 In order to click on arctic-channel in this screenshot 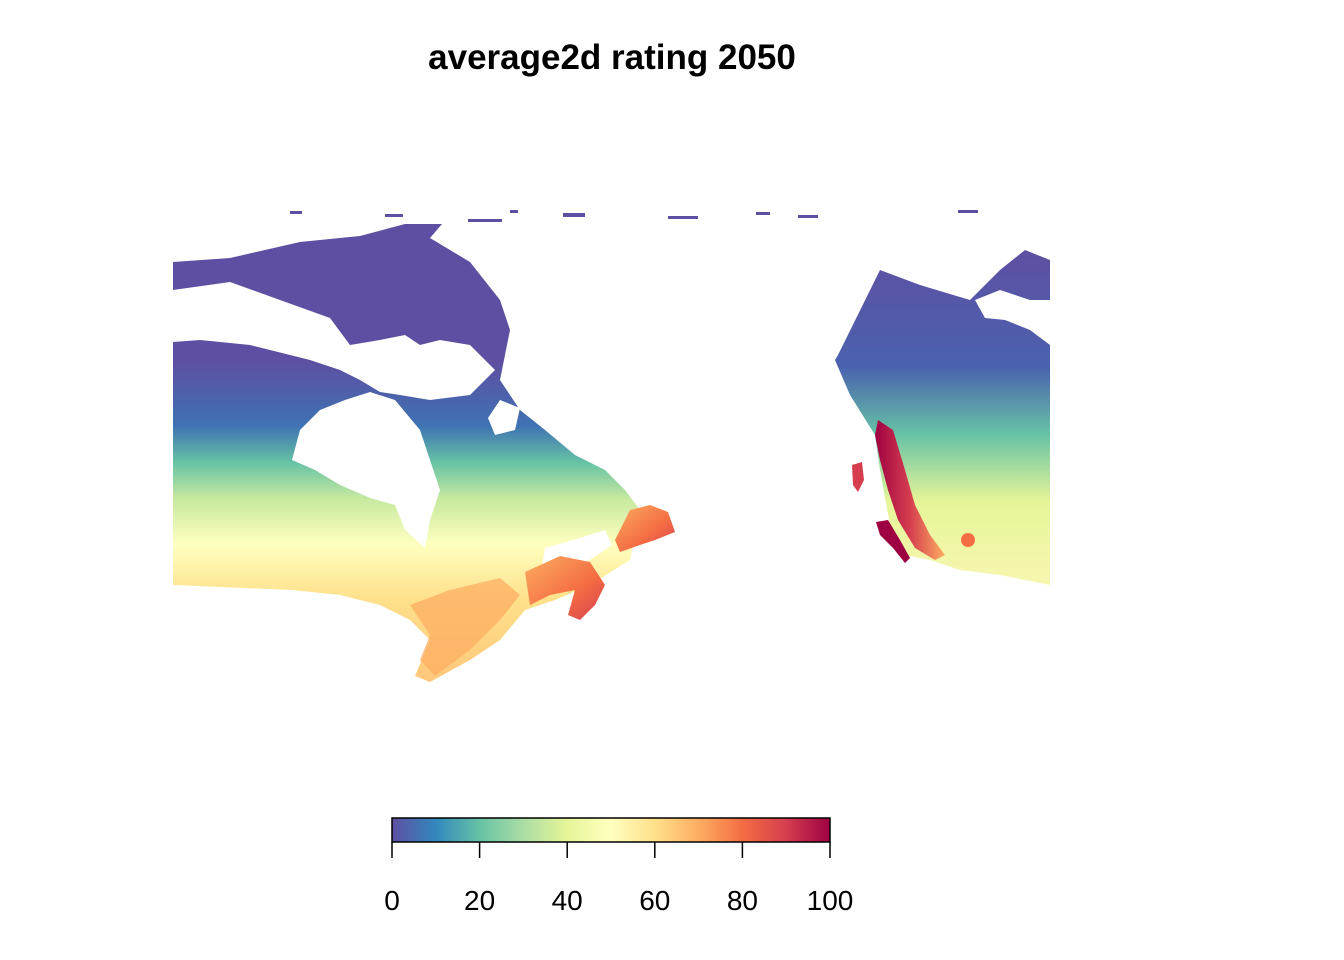, I will do `click(334, 341)`.